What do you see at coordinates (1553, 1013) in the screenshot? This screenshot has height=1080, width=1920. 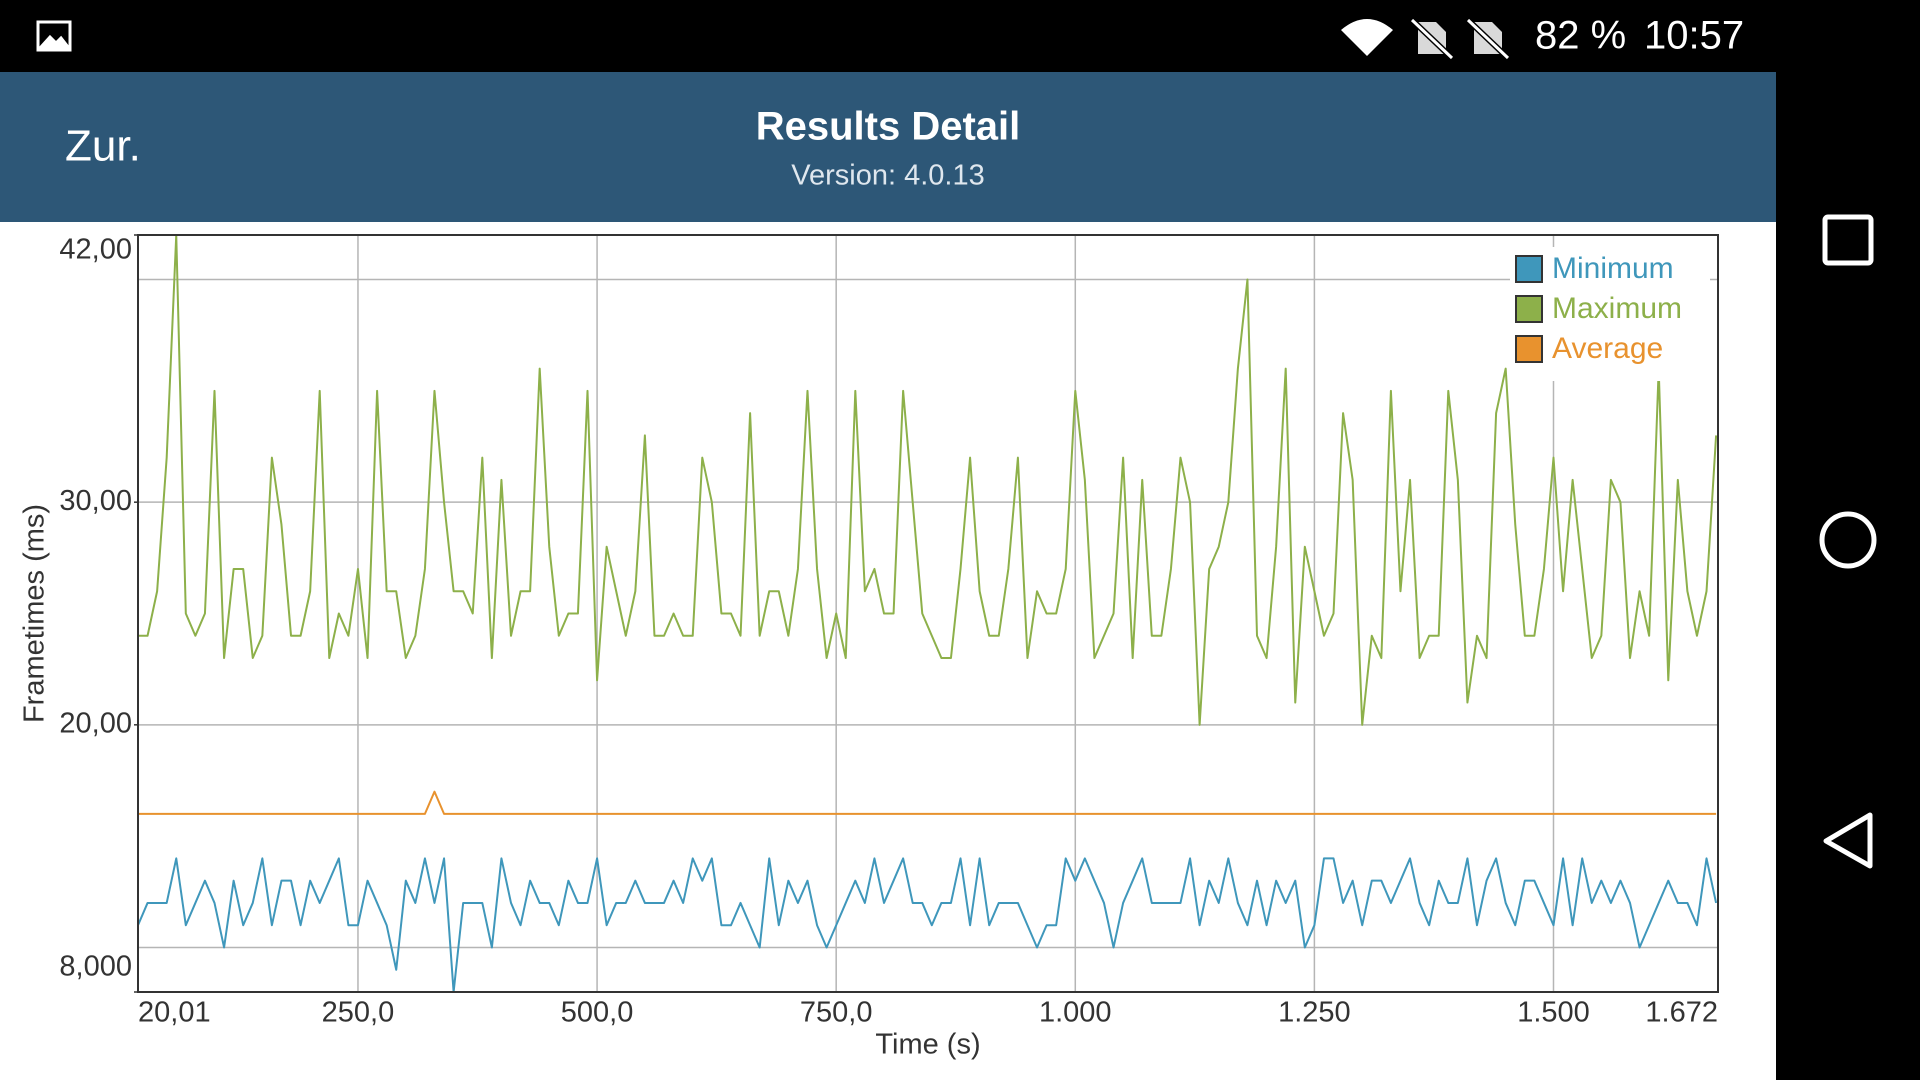 I see `x-tick-label: 1.500` at bounding box center [1553, 1013].